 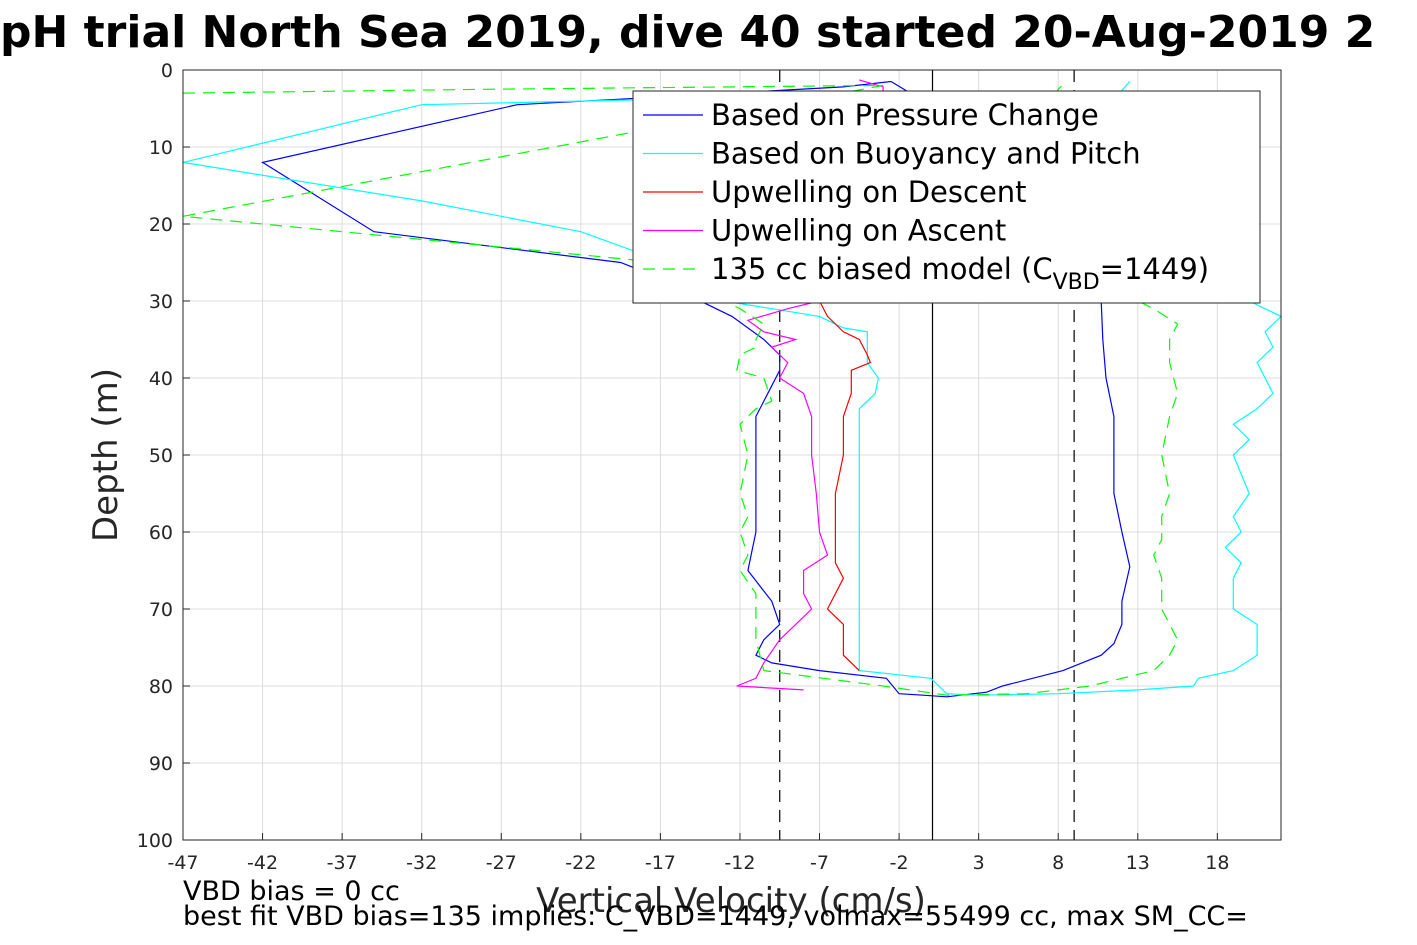 I want to click on y-tick-label: 30, so click(x=161, y=302).